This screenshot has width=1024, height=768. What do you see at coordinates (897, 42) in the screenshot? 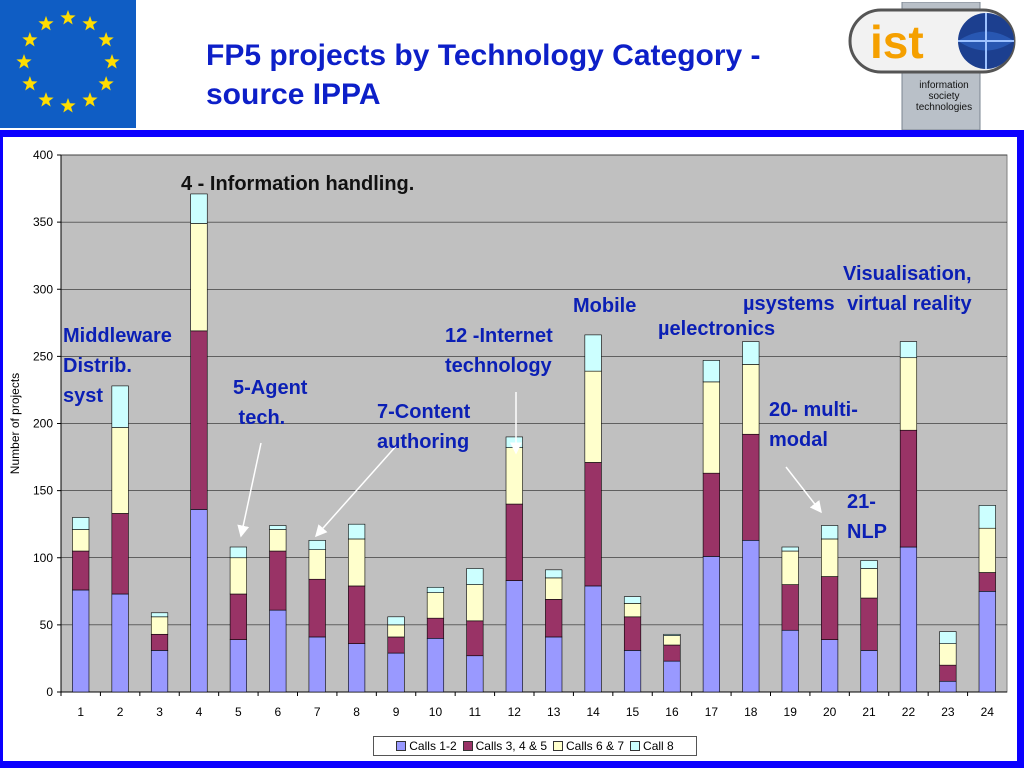
I see `ist-wordmark: ist` at bounding box center [897, 42].